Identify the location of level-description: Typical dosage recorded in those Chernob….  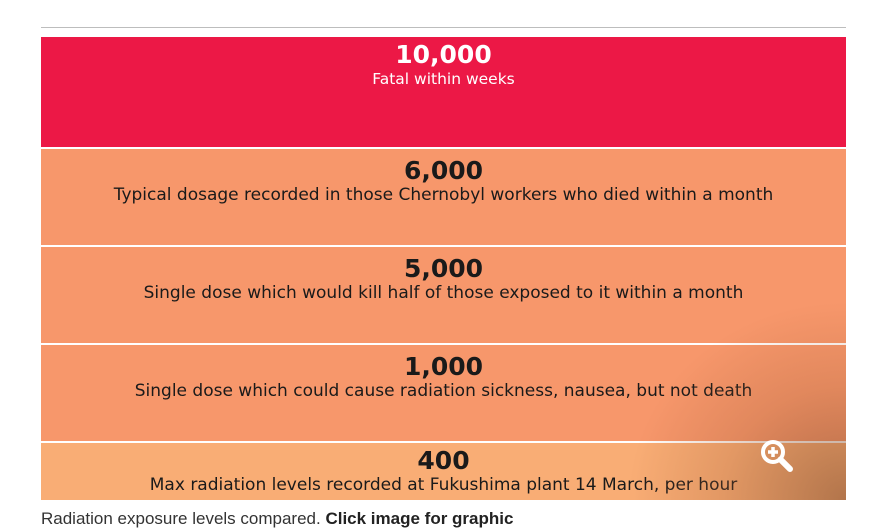
(443, 195).